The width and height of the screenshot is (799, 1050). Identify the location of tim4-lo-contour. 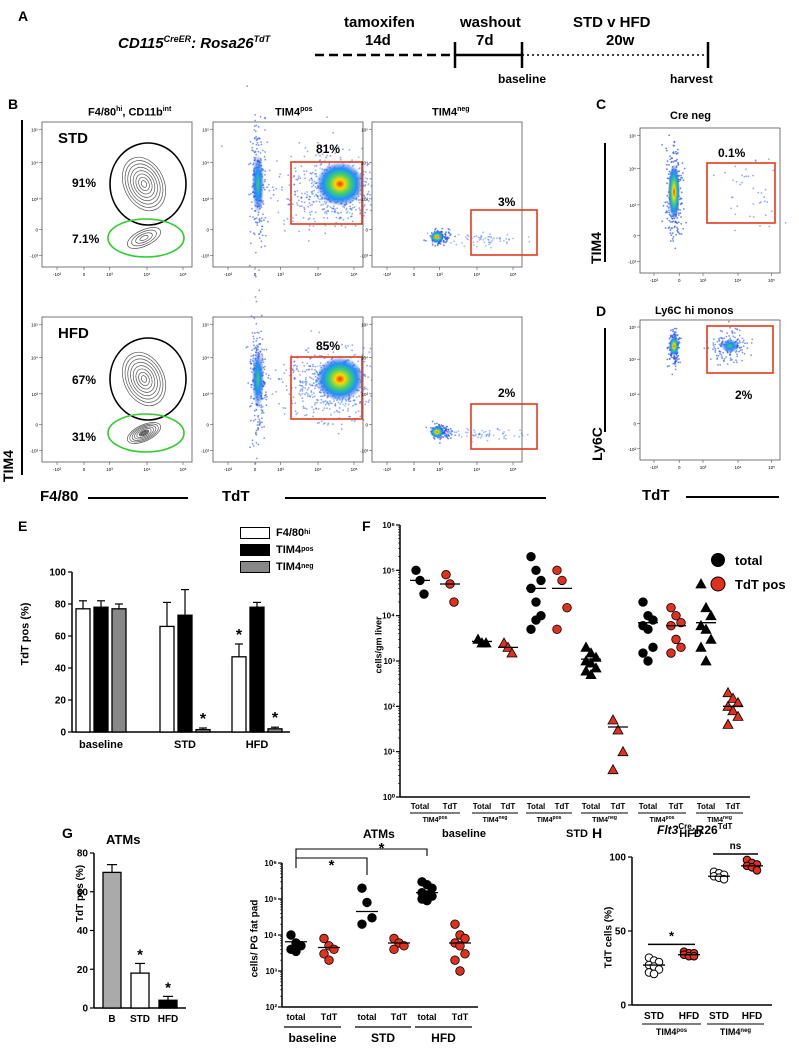
(144, 433).